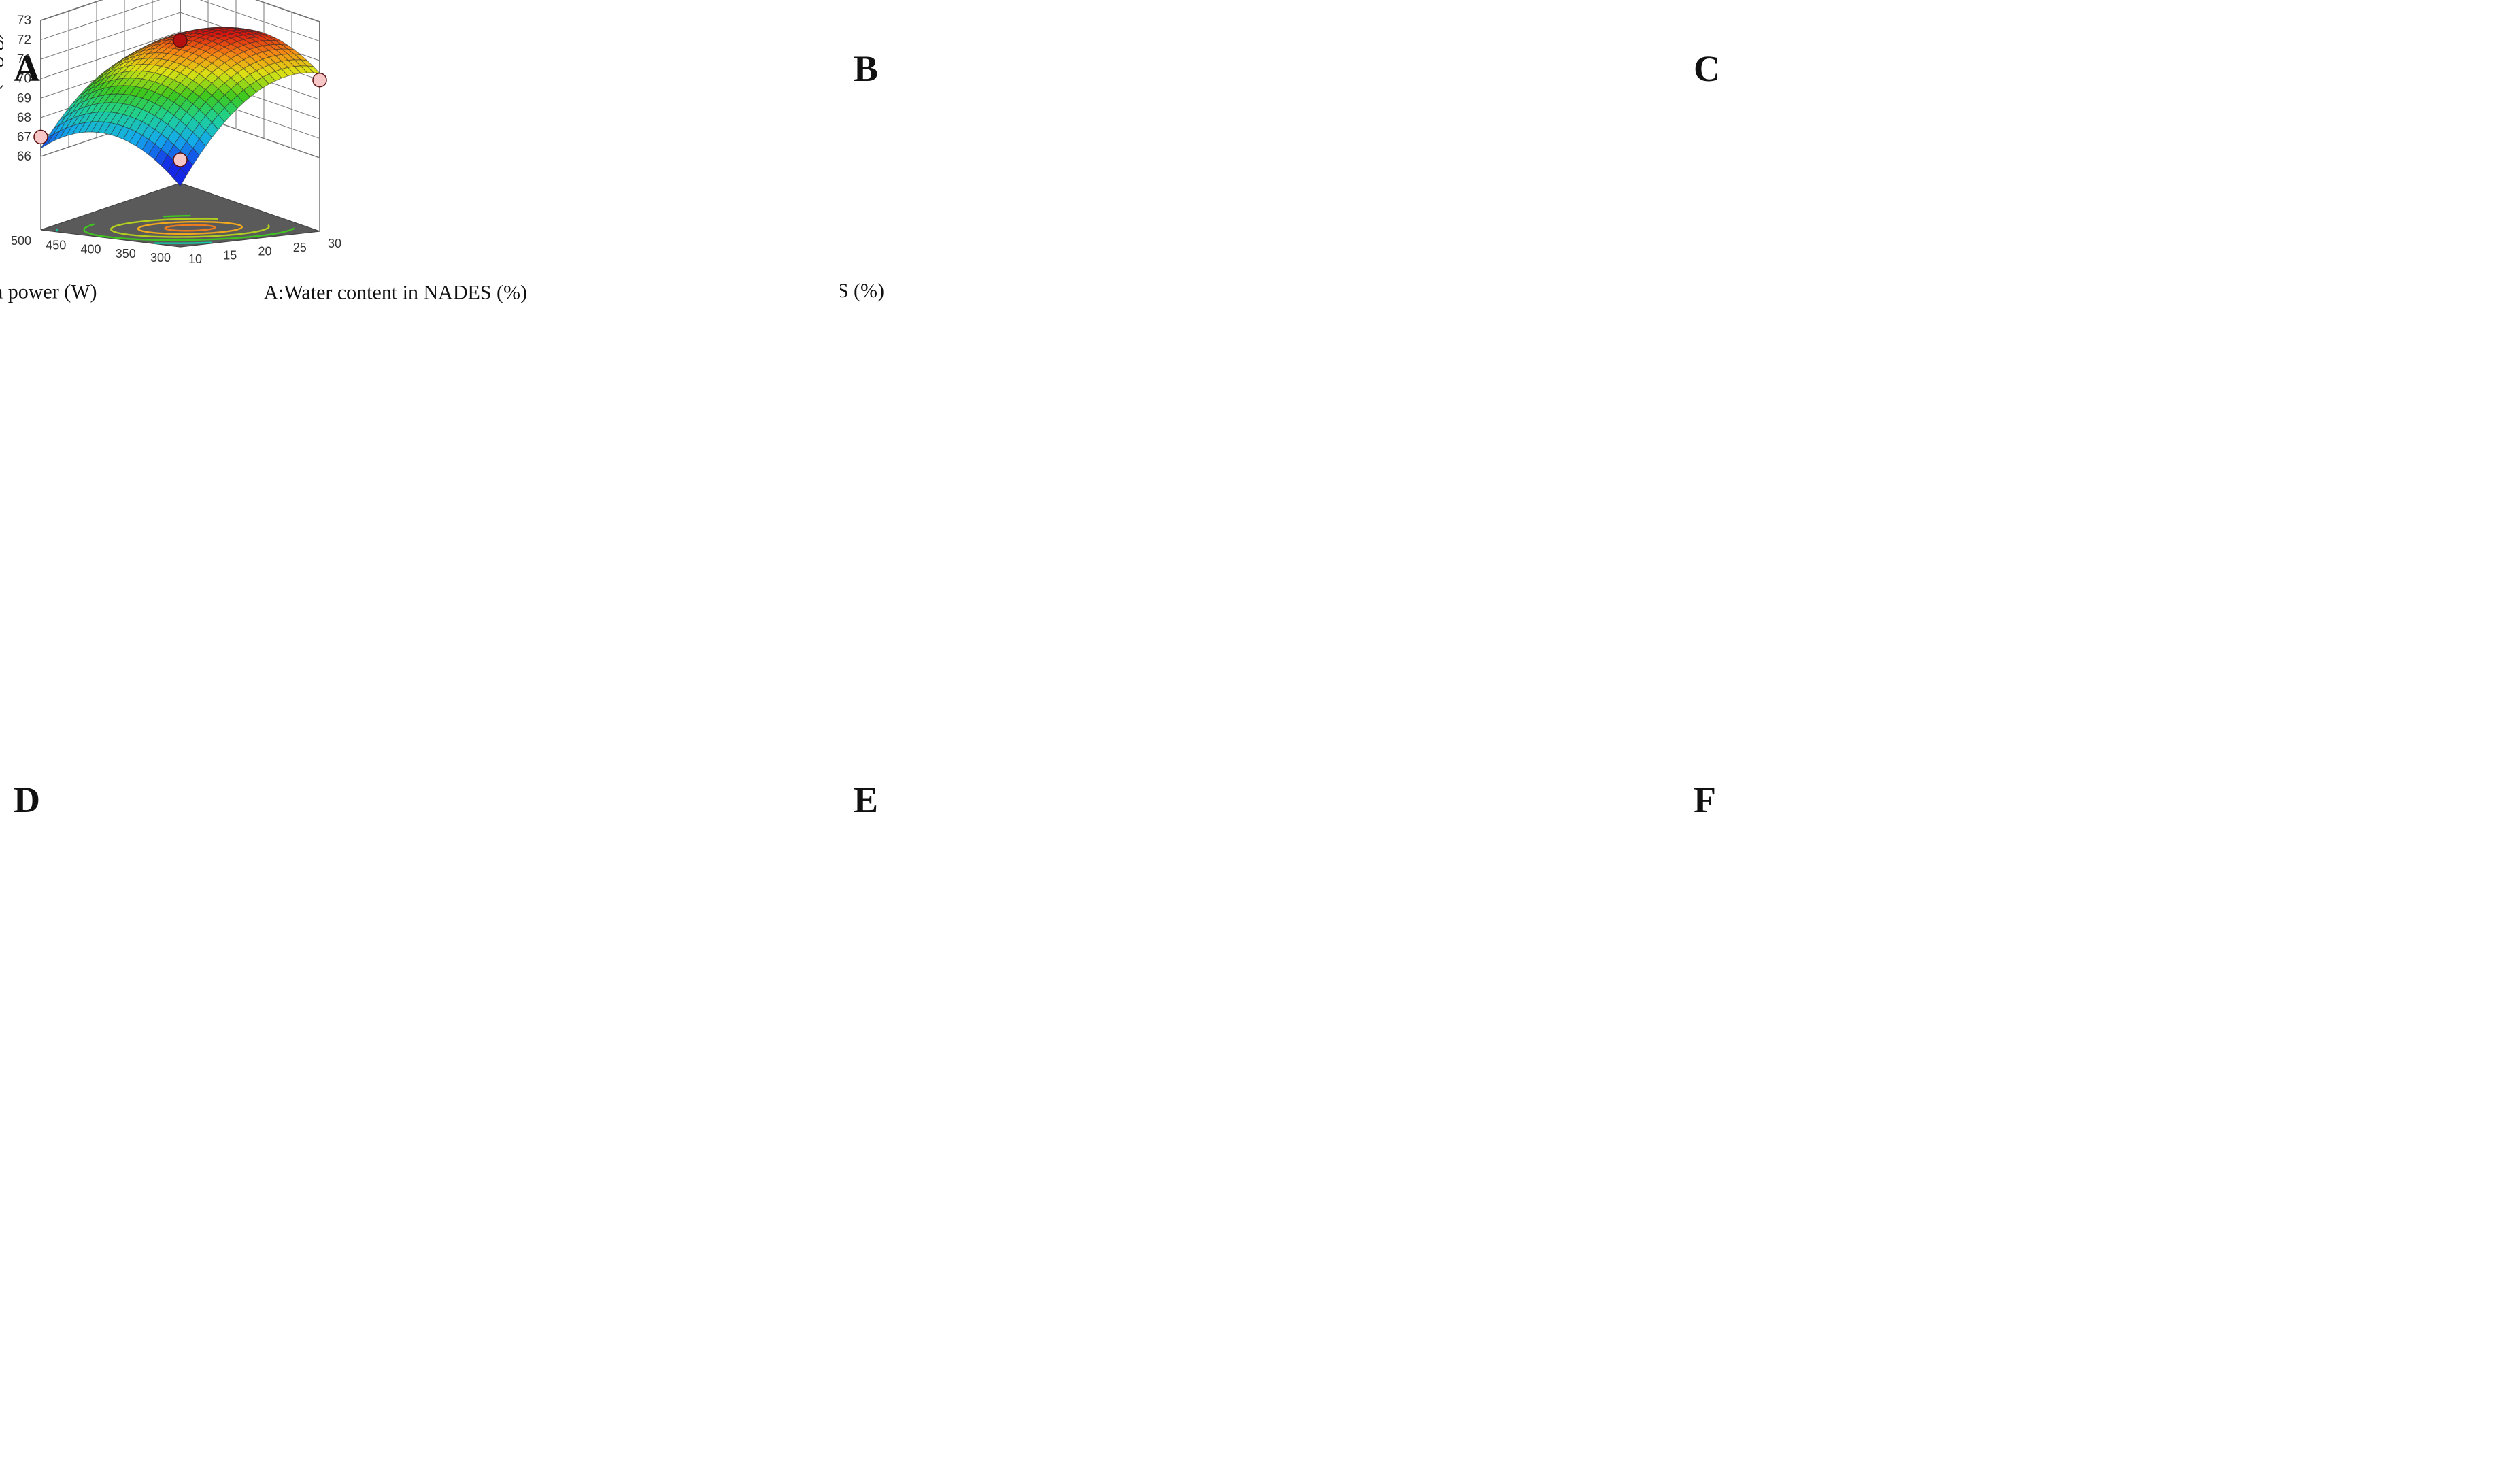 This screenshot has height=1463, width=2520. I want to click on response-surface, so click(180, 107).